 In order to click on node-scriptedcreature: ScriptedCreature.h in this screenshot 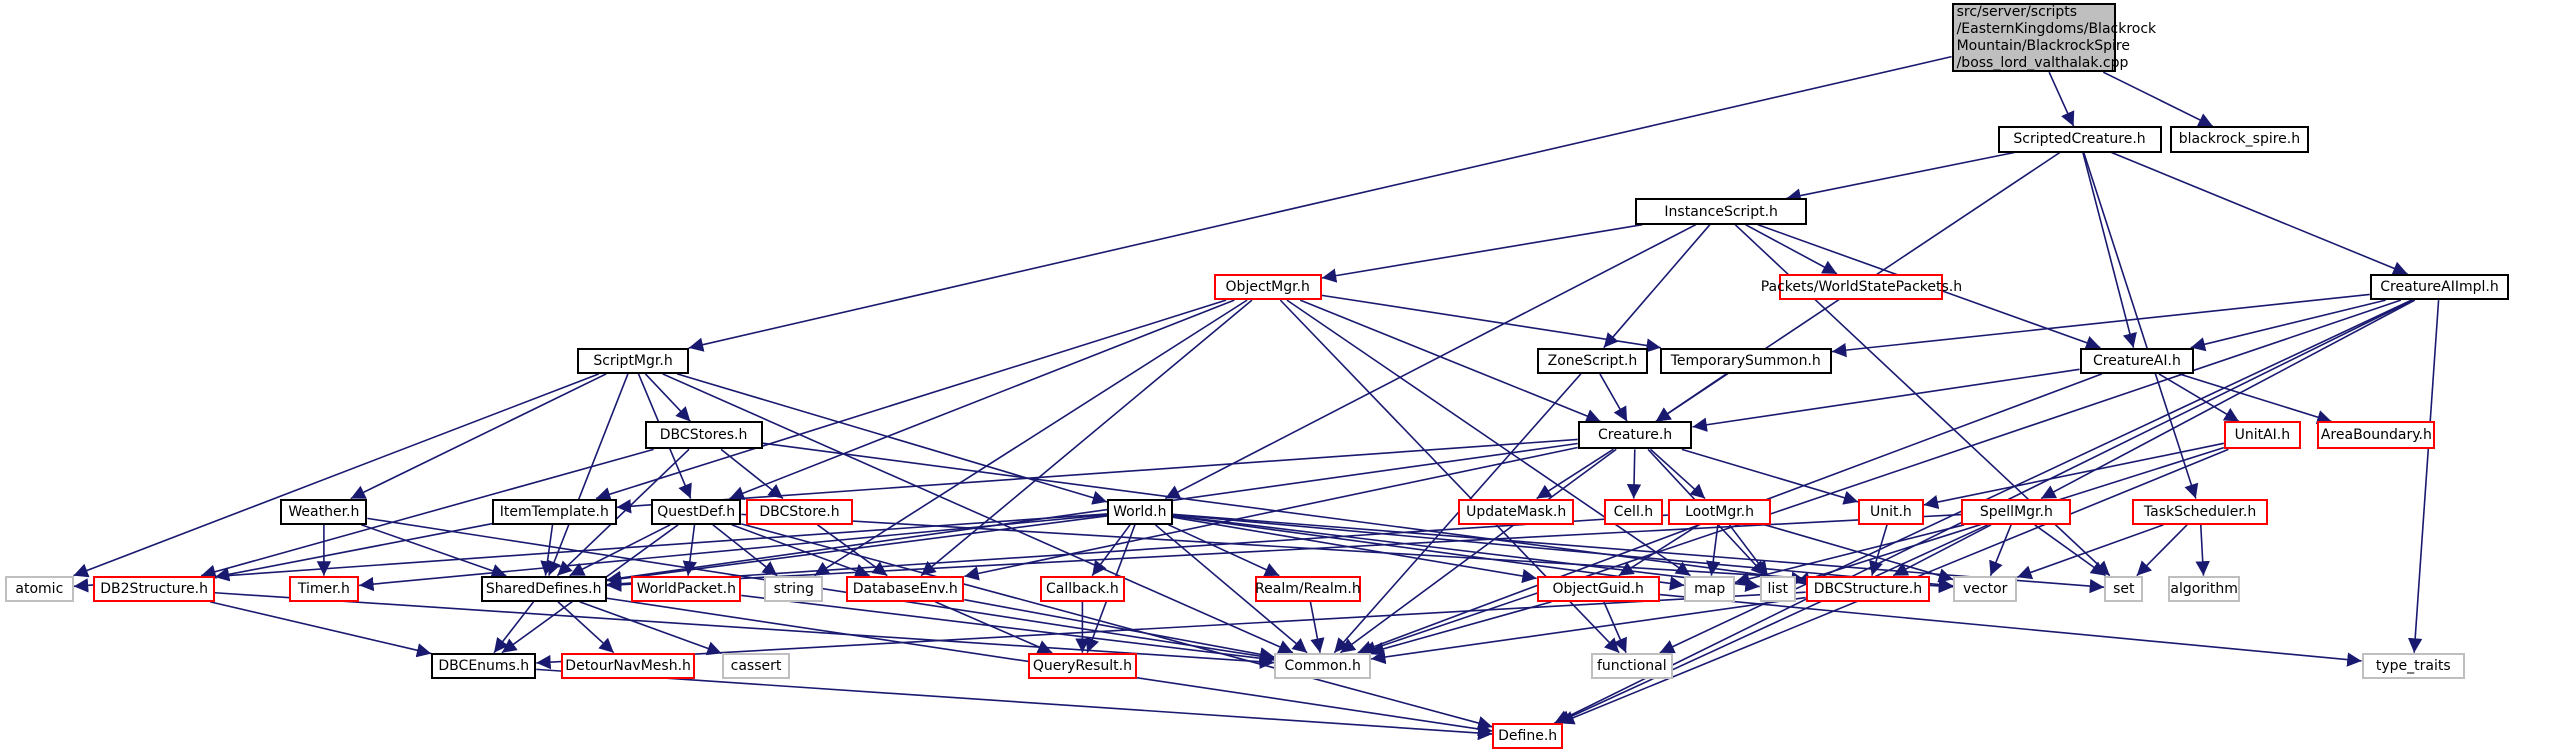, I will do `click(2079, 139)`.